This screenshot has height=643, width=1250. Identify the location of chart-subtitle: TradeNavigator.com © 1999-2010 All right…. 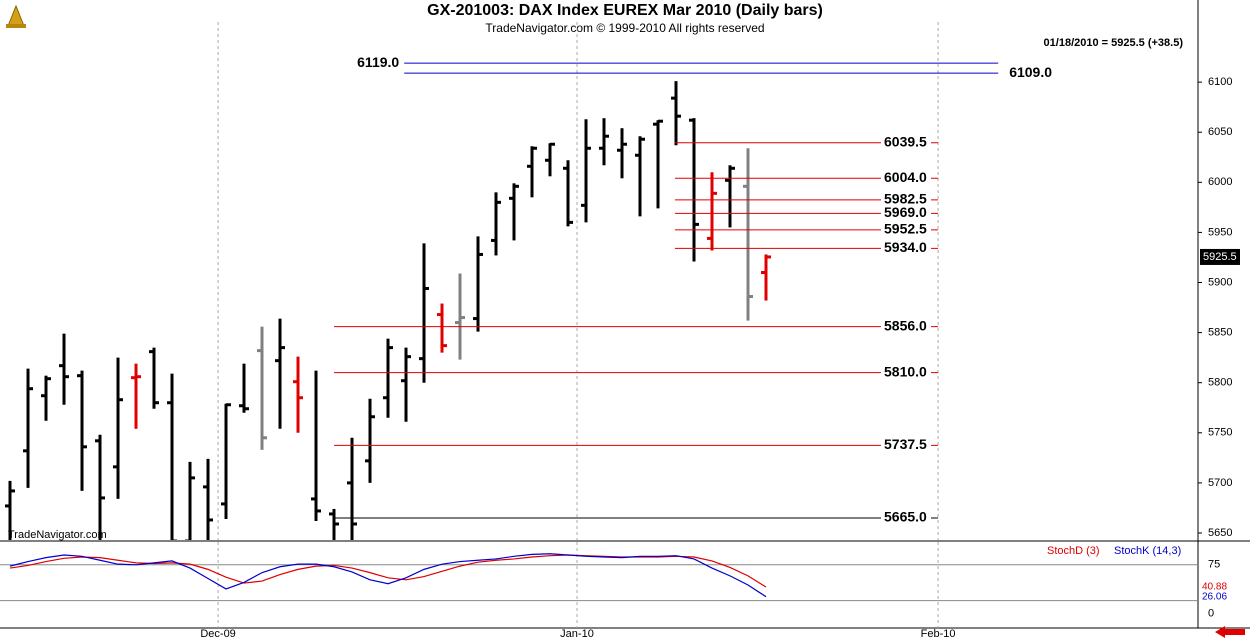
(624, 28).